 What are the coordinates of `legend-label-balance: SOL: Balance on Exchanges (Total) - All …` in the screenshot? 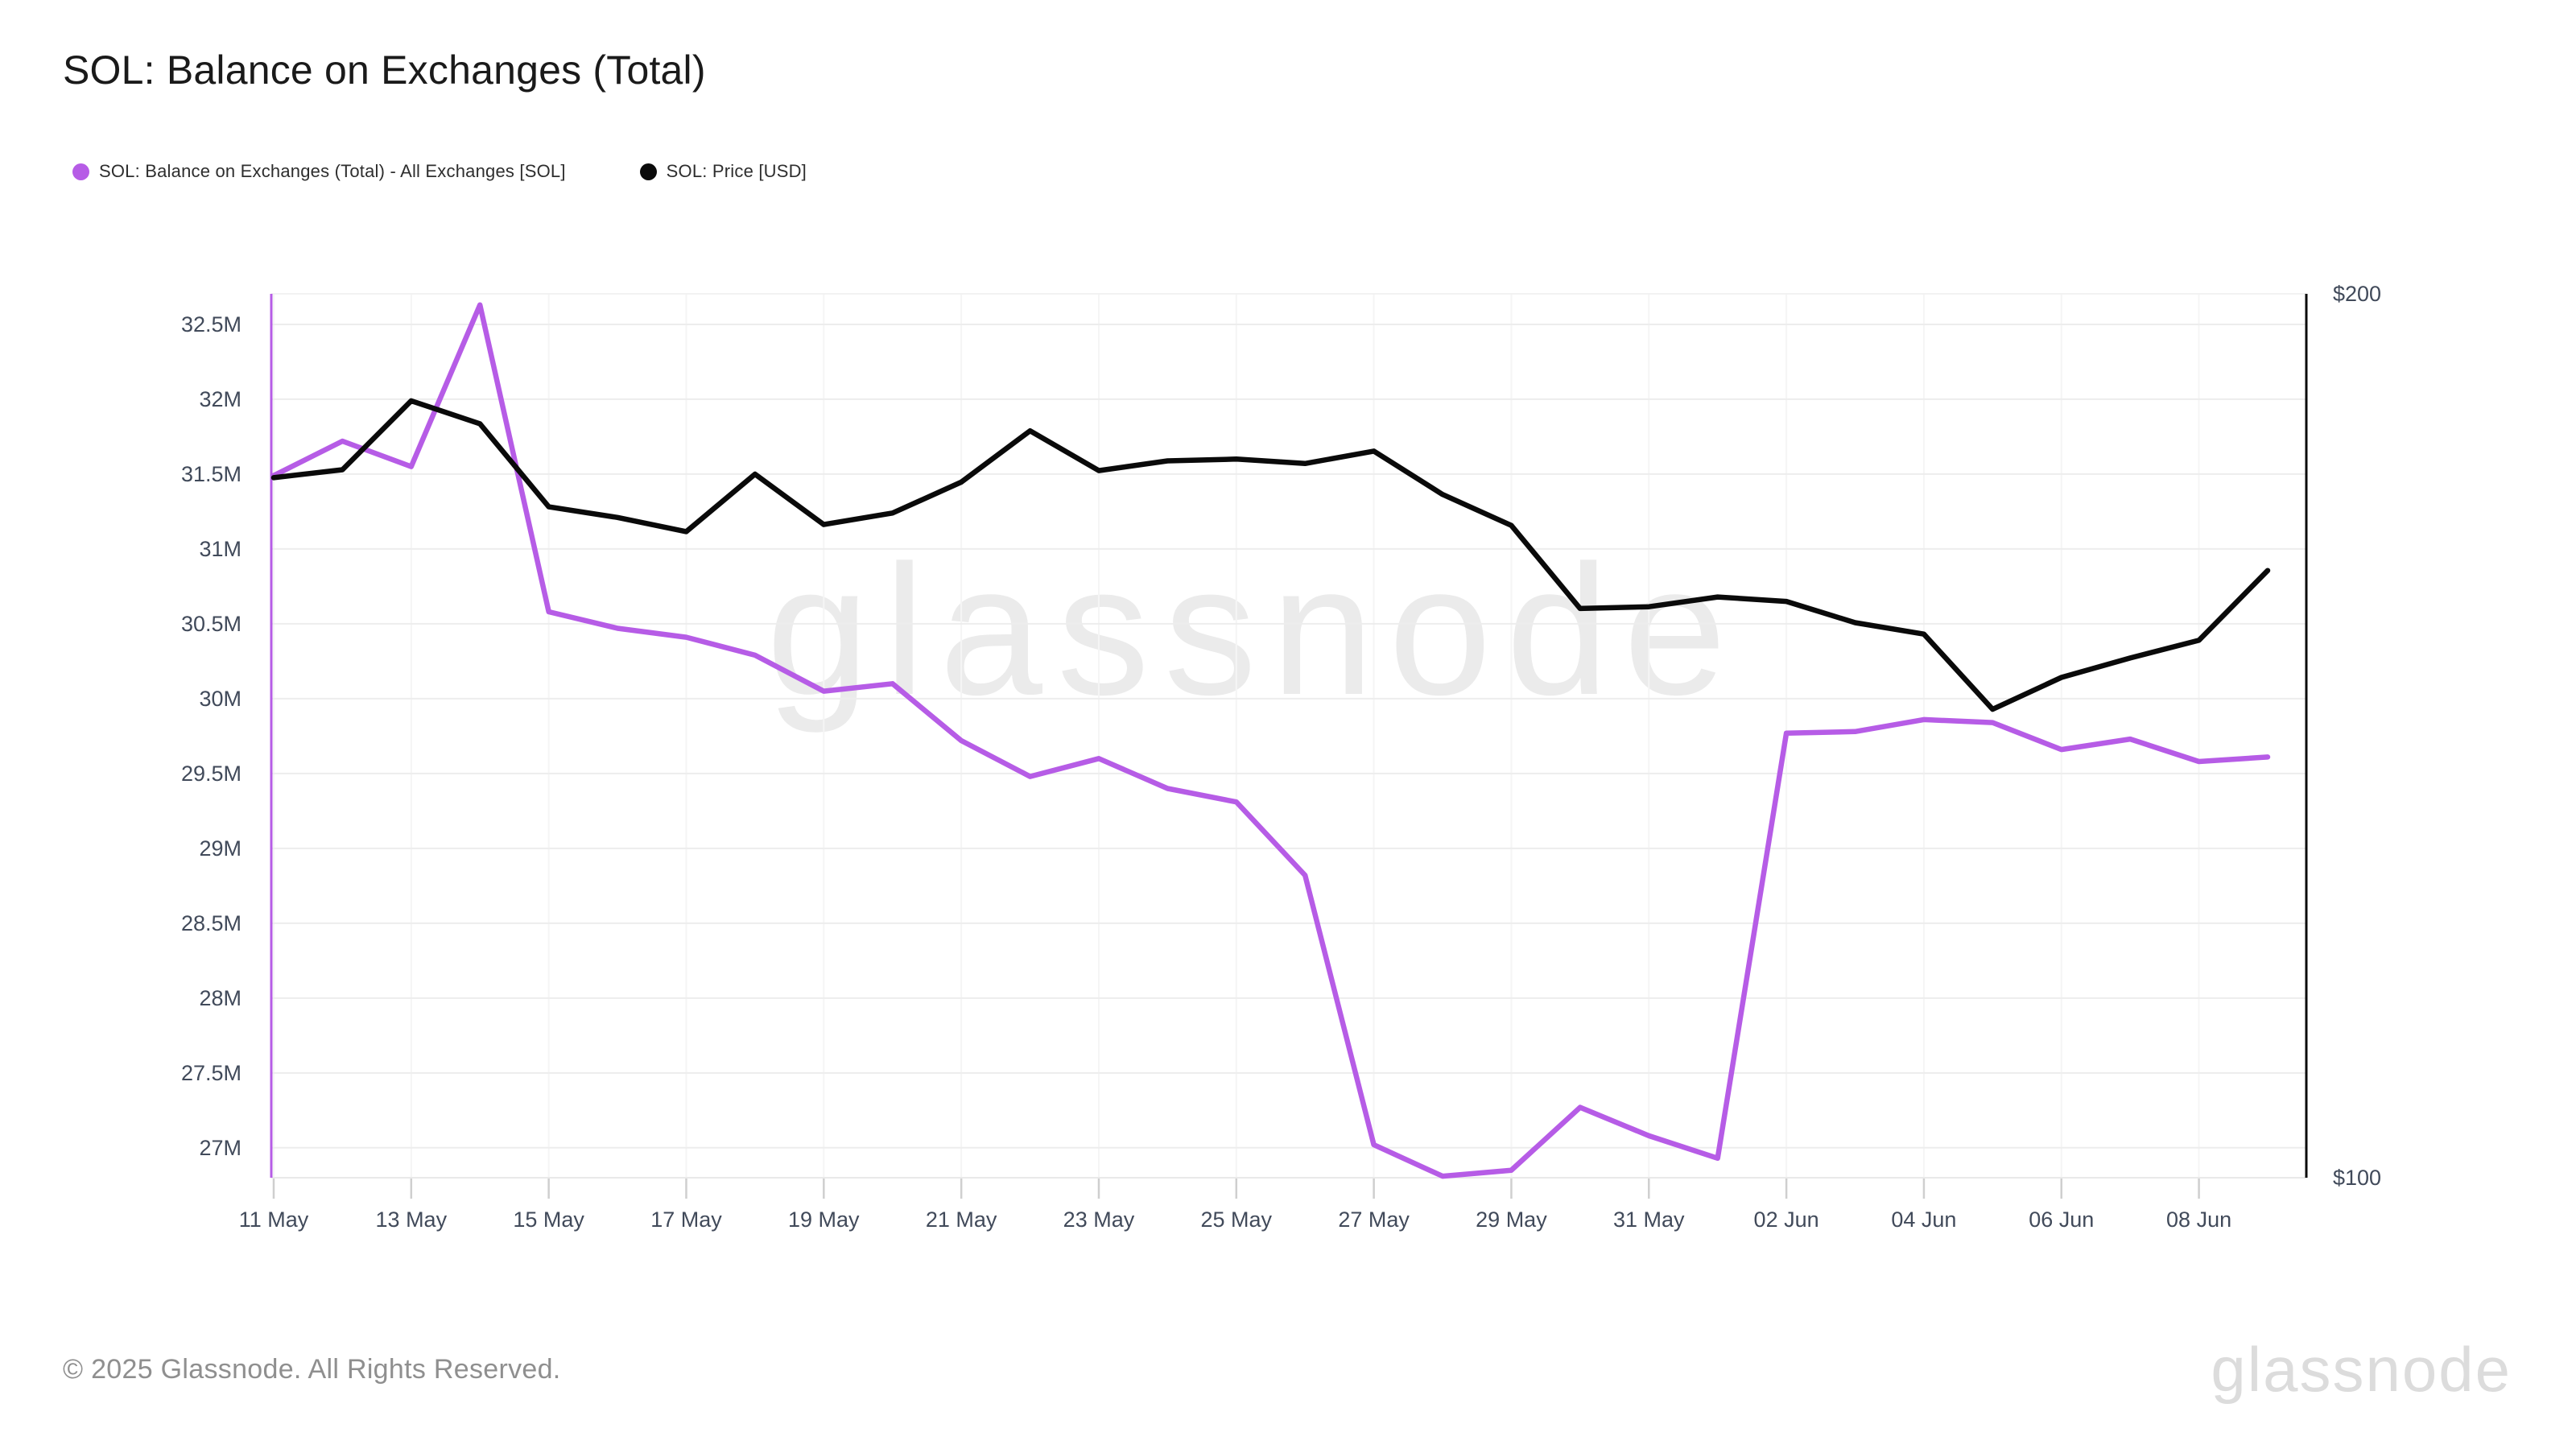 It's located at (332, 171).